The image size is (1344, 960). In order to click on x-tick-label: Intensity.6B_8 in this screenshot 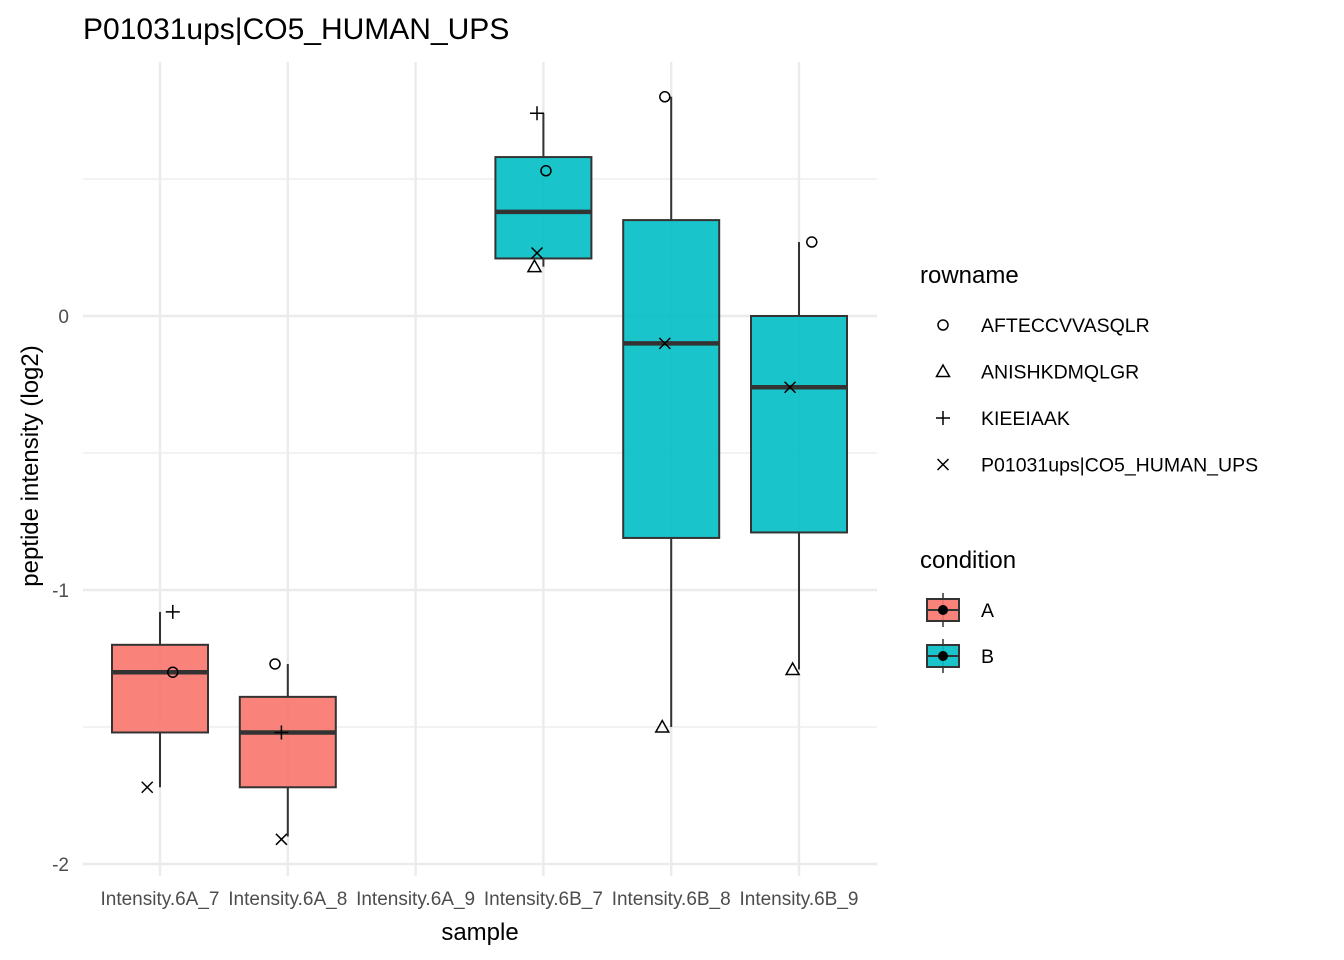, I will do `click(671, 899)`.